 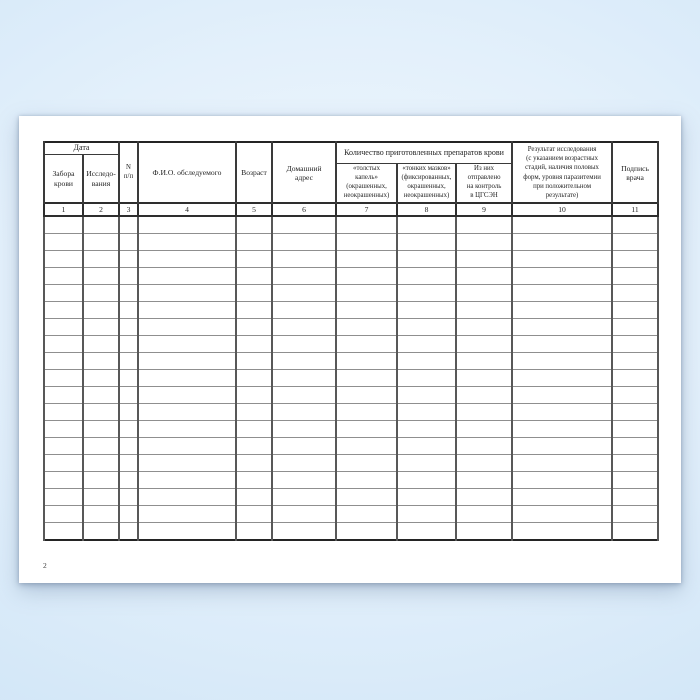 What do you see at coordinates (187, 172) in the screenshot?
I see `header-full-name: Ф.И.О. обследуемого` at bounding box center [187, 172].